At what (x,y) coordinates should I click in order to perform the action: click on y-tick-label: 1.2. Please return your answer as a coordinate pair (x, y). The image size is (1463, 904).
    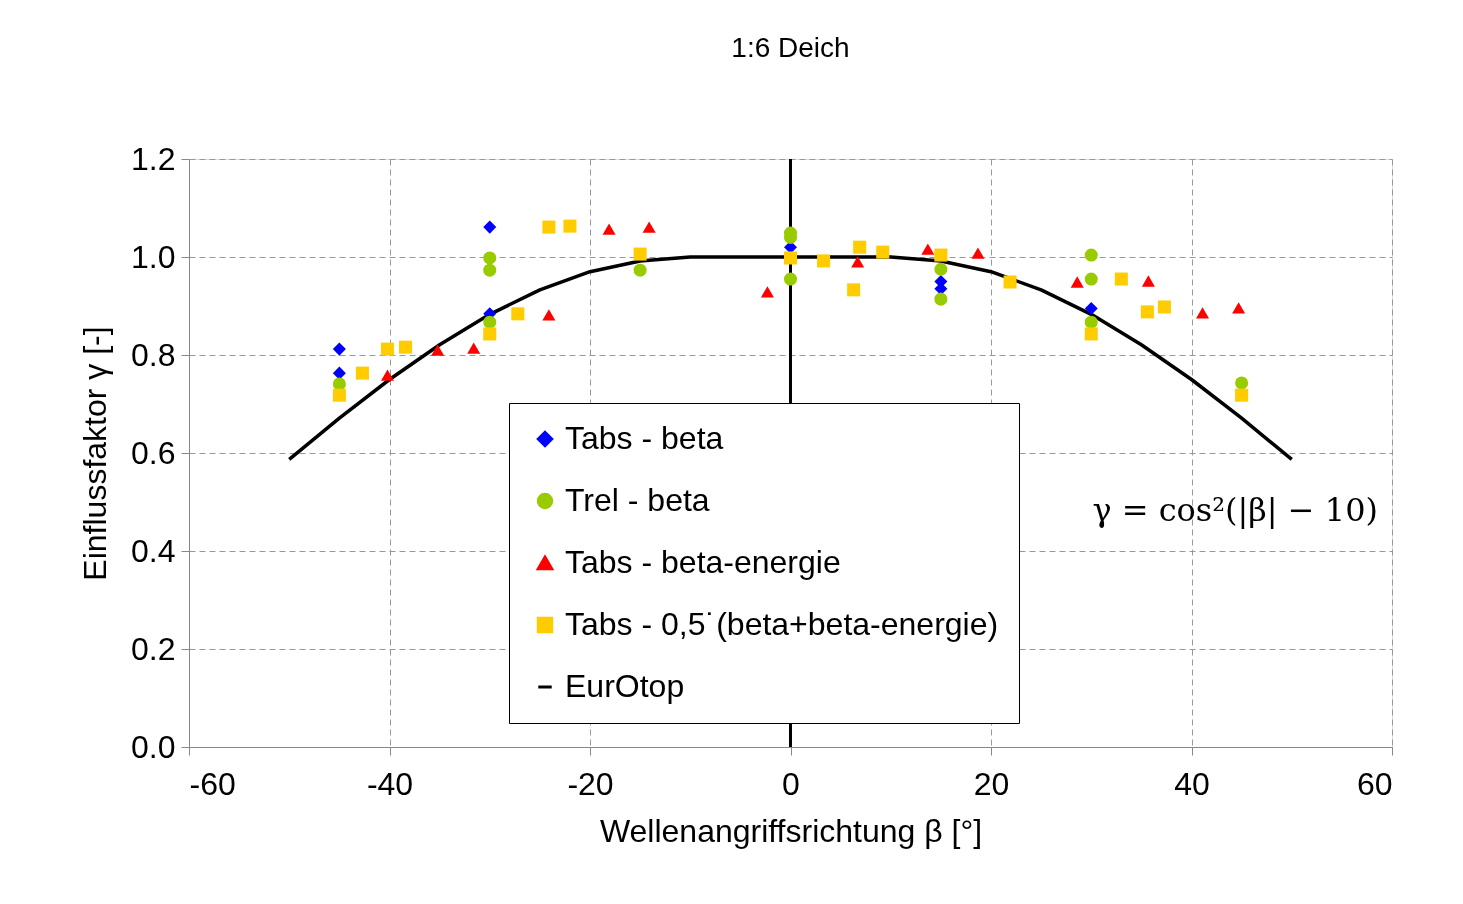
    Looking at the image, I should click on (153, 158).